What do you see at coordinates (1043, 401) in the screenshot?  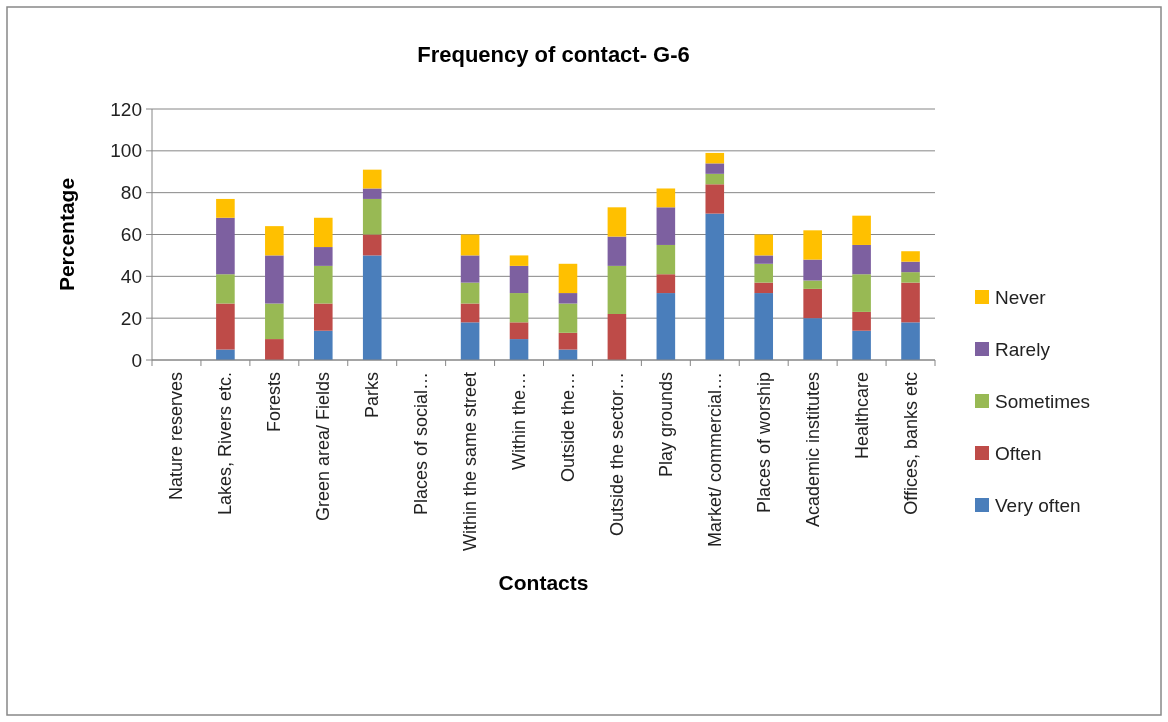 I see `legend-label: Sometimes` at bounding box center [1043, 401].